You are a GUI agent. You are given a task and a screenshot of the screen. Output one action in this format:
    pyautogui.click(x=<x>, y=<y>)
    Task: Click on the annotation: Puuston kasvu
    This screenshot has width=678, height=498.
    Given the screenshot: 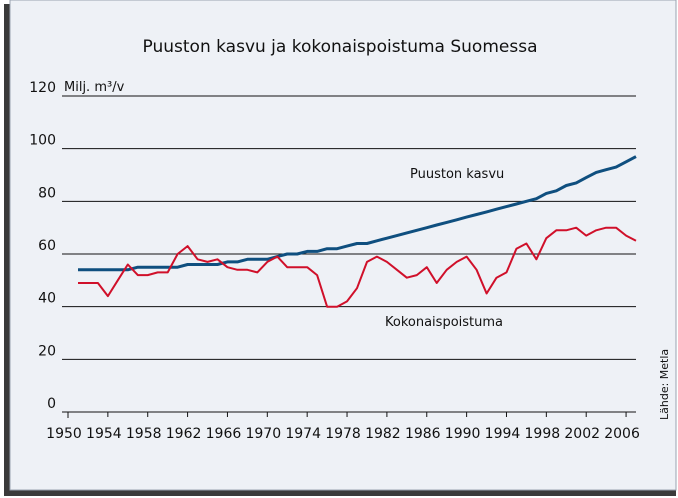 What is the action you would take?
    pyautogui.click(x=457, y=174)
    